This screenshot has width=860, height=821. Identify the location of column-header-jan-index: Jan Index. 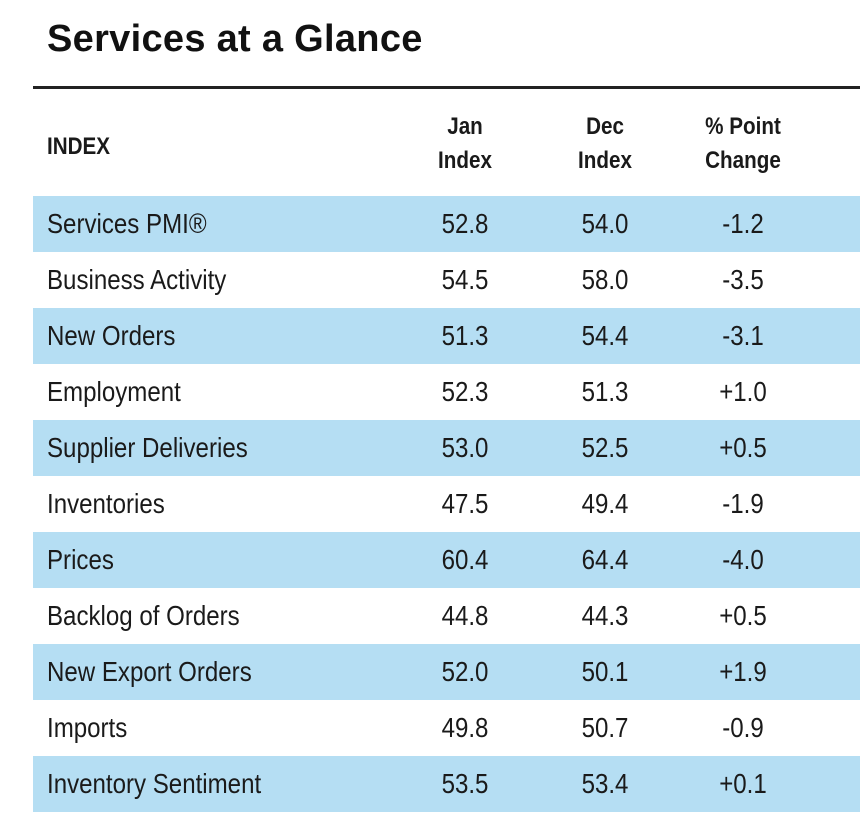
(465, 144).